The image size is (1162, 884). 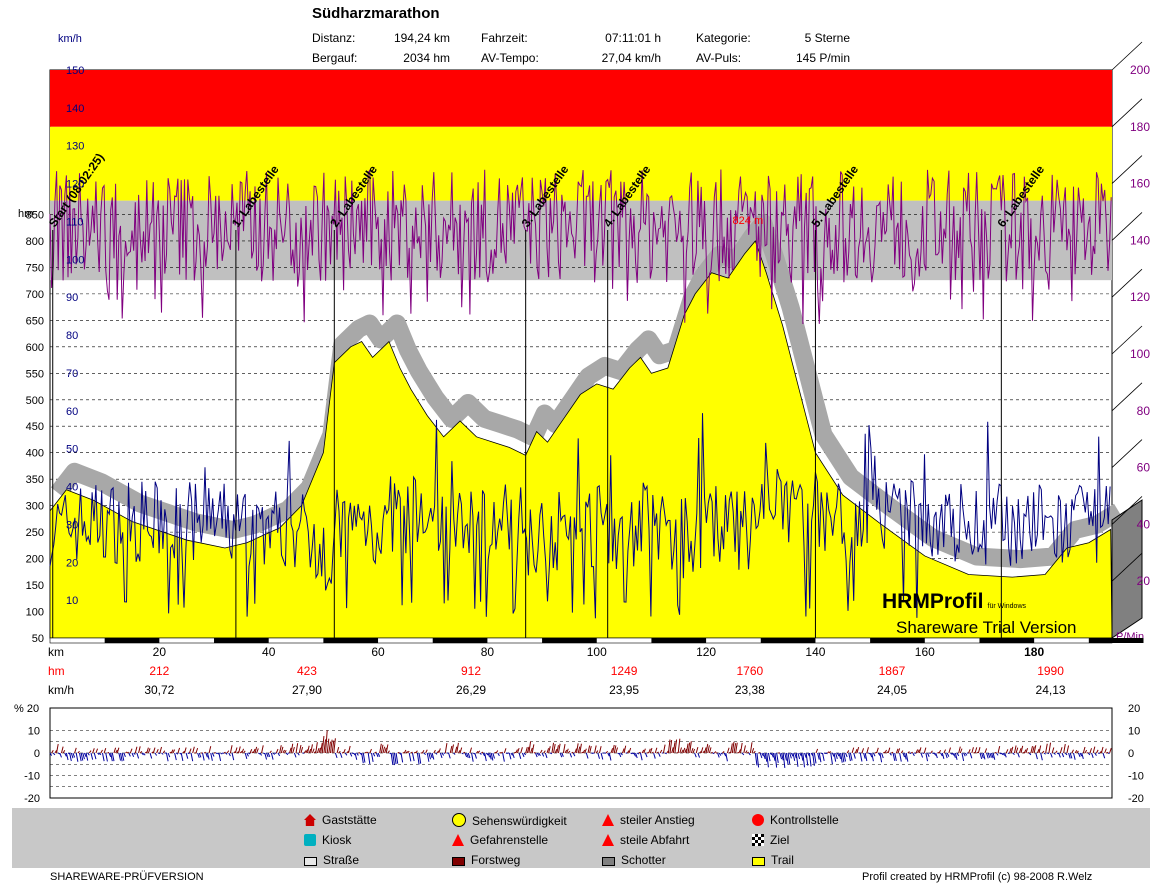 What do you see at coordinates (35, 348) in the screenshot?
I see `elevation-tick-label: 600` at bounding box center [35, 348].